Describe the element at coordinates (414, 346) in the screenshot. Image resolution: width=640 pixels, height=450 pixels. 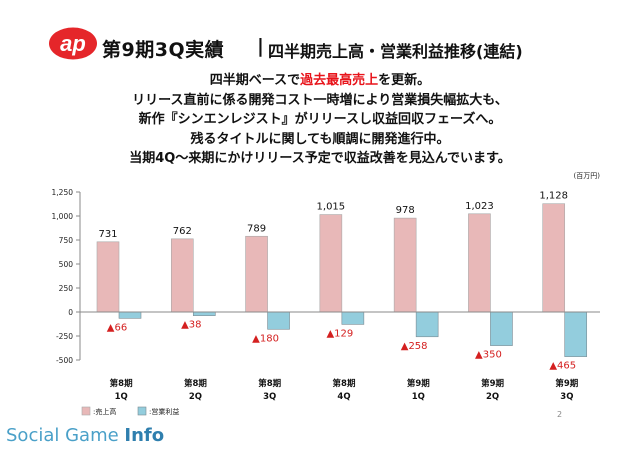
I see `profit-data-label: ▲258` at that location.